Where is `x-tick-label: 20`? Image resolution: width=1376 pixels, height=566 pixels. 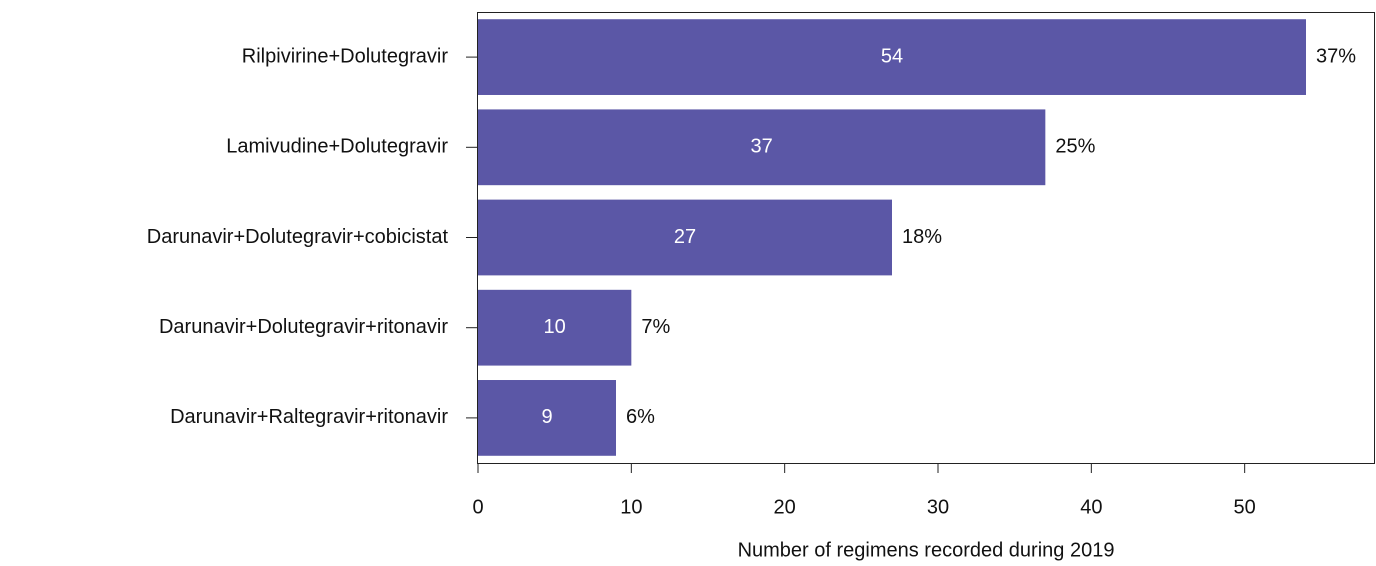
x-tick-label: 20 is located at coordinates (785, 507).